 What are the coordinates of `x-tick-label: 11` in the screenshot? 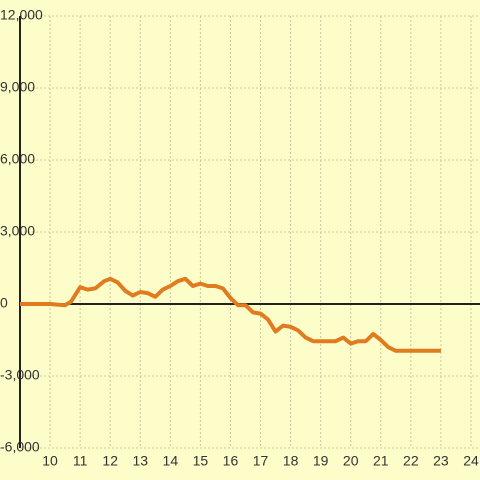 It's located at (80, 461).